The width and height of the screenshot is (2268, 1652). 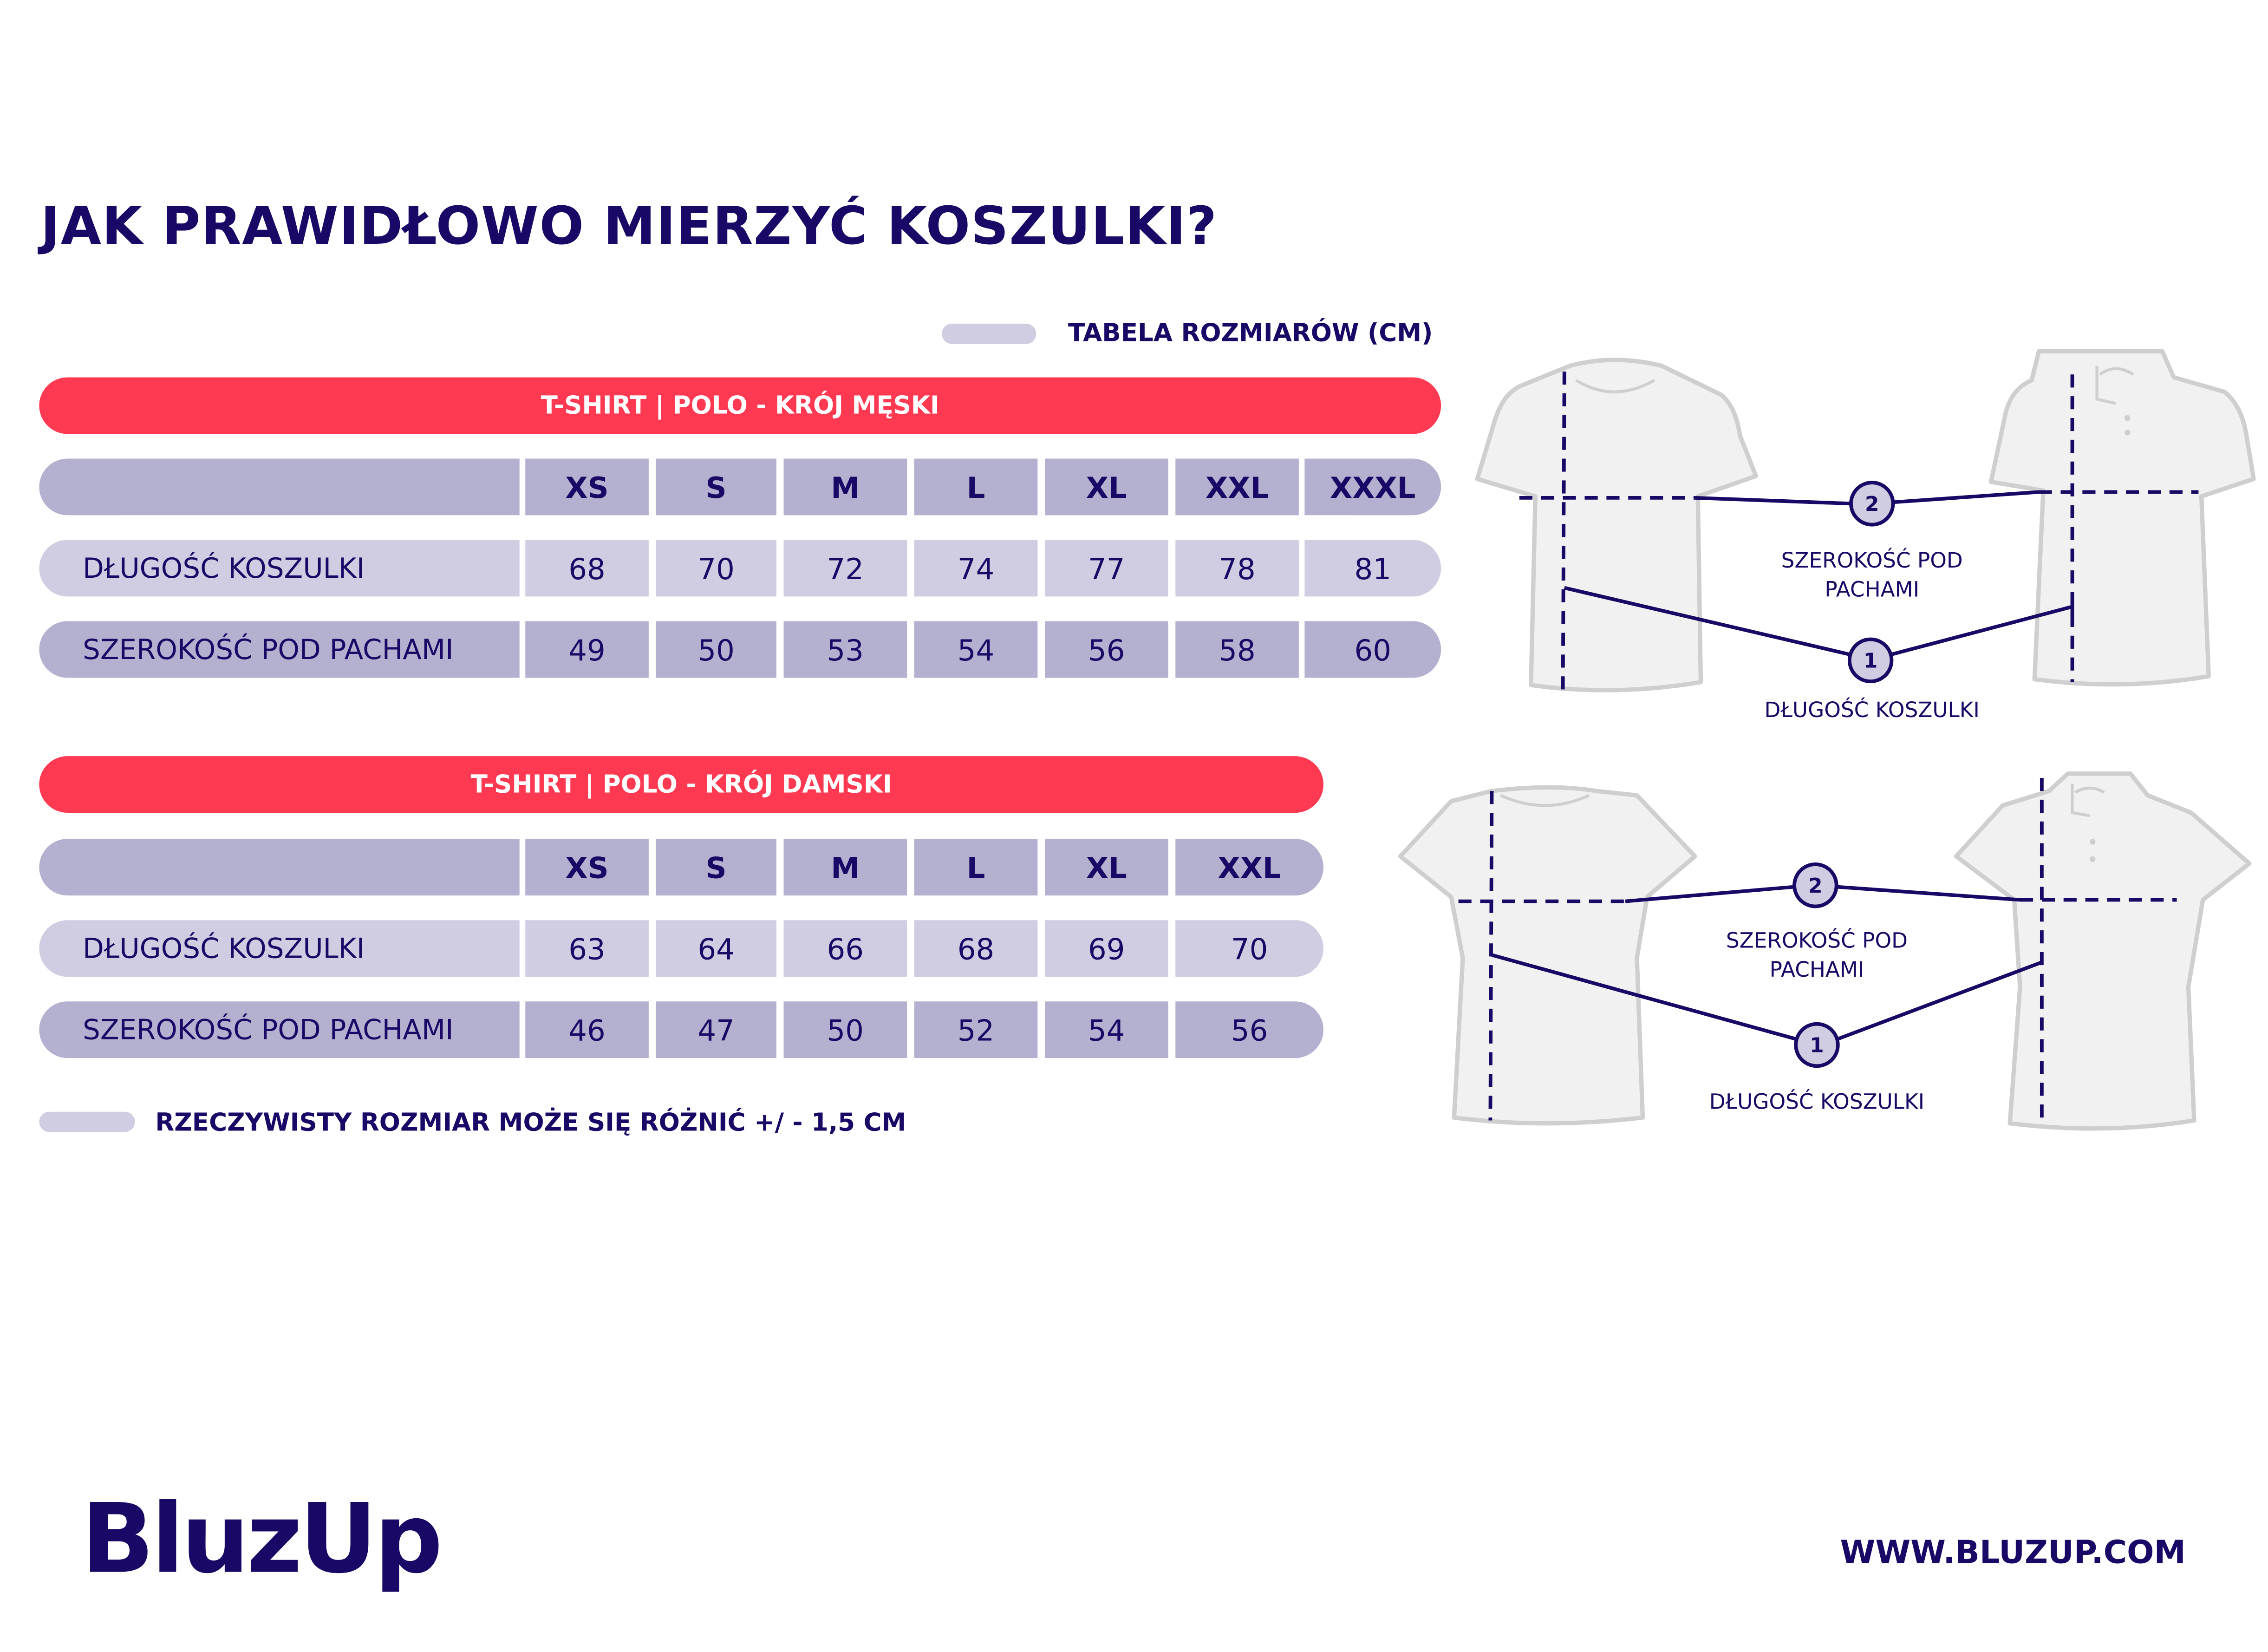 I want to click on measurement-cell: 72, so click(x=845, y=568).